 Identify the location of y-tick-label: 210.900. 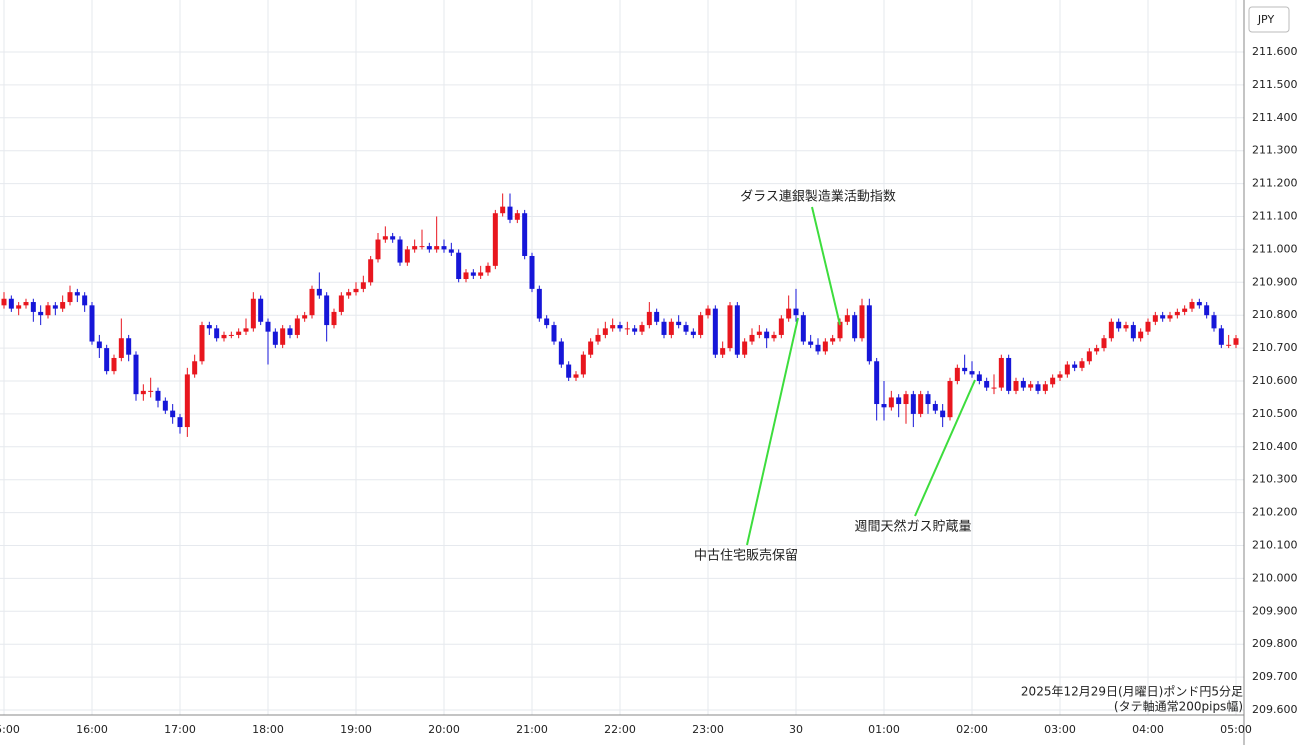
(1275, 281).